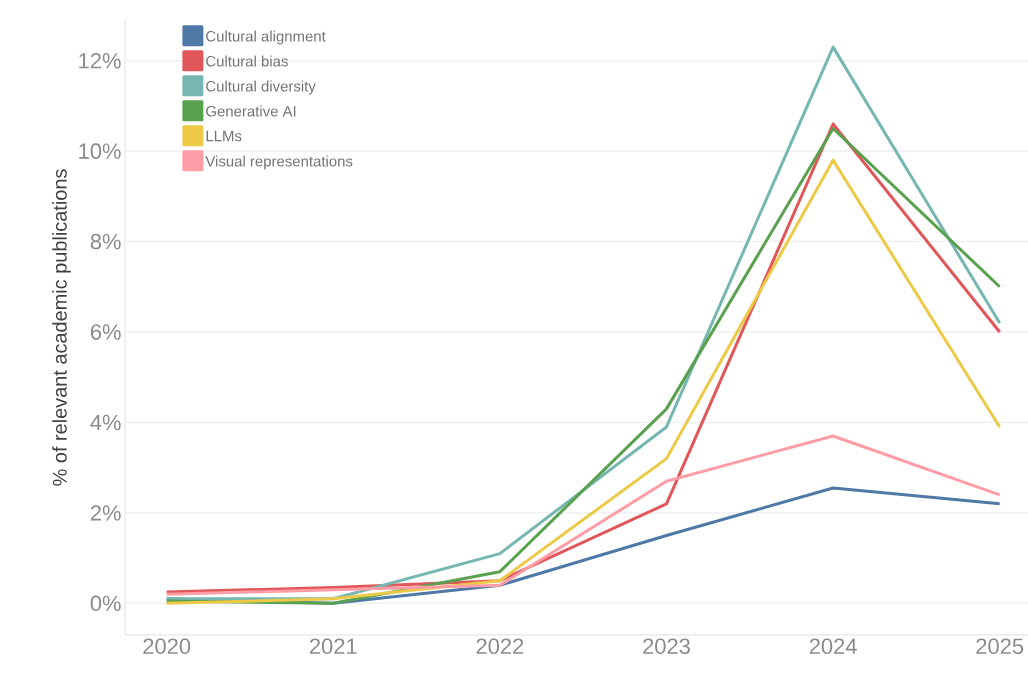 This screenshot has height=679, width=1028. I want to click on legend-label: Generative AI, so click(251, 111).